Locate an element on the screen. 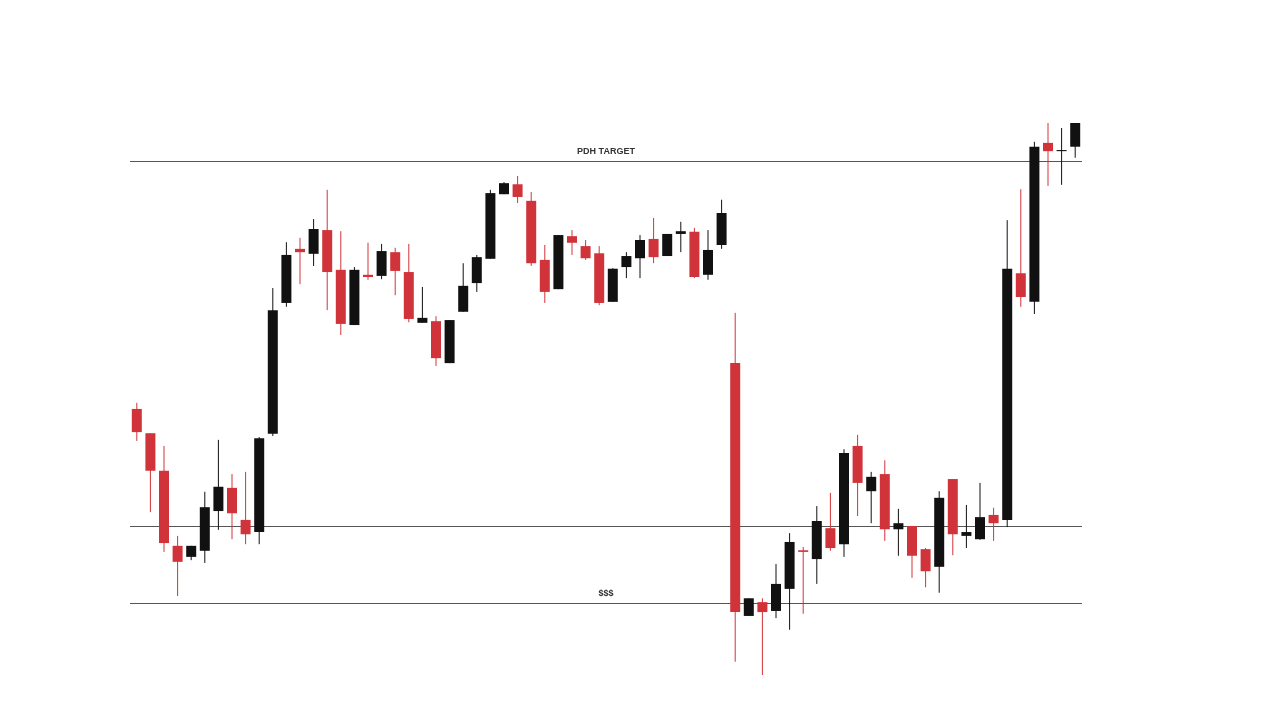 The image size is (1280, 720). ref-line-label: $$$ is located at coordinates (606, 592).